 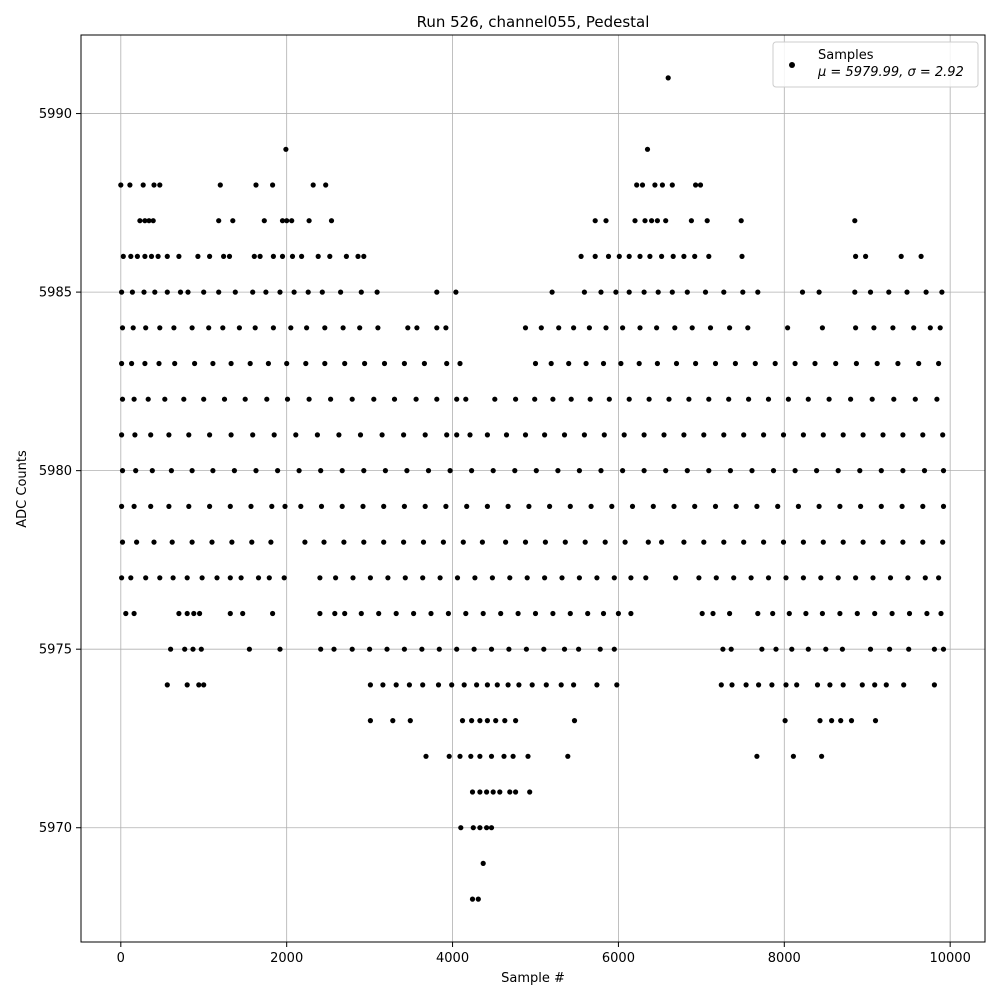 I want to click on legend-series-name: Samples, so click(x=846, y=55).